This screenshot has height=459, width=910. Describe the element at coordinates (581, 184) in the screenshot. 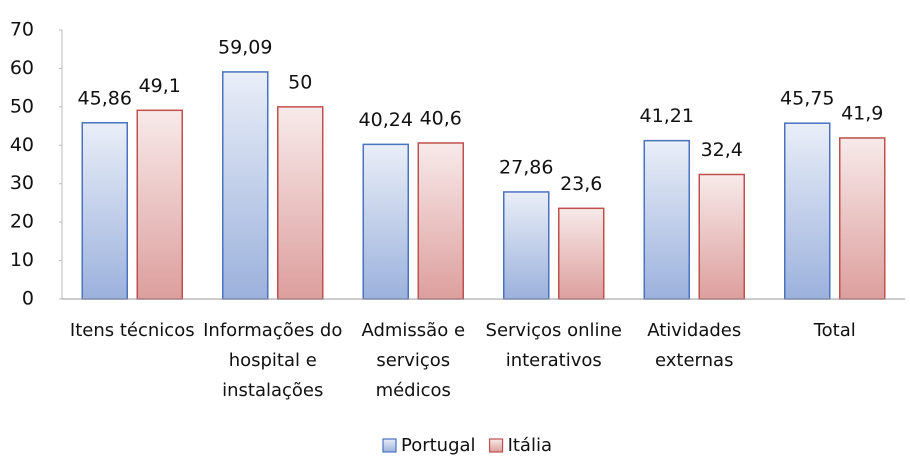

I see `data-label: 23,6` at that location.